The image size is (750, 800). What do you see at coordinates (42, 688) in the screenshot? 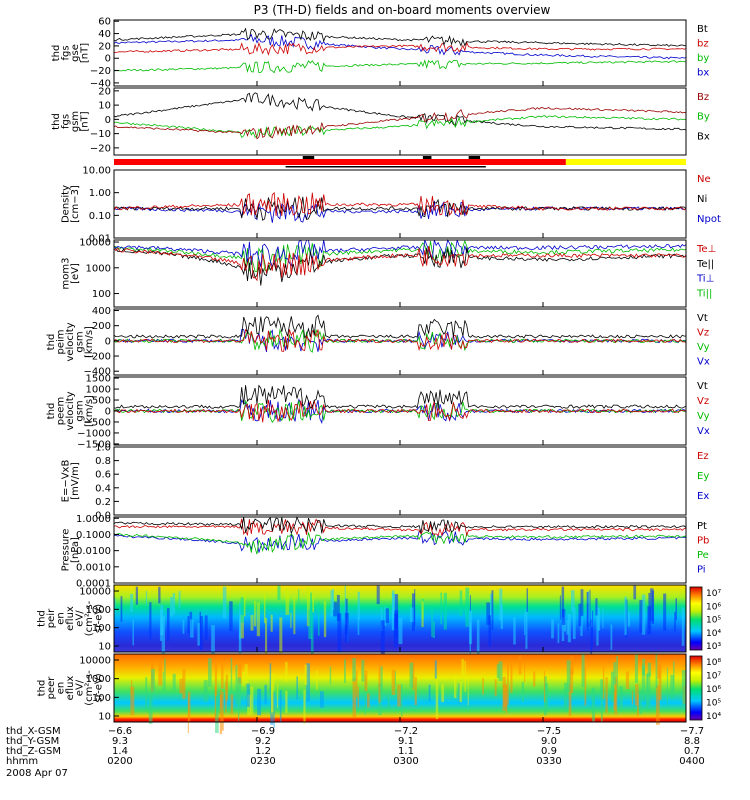
I see `ylabel-line: thd` at bounding box center [42, 688].